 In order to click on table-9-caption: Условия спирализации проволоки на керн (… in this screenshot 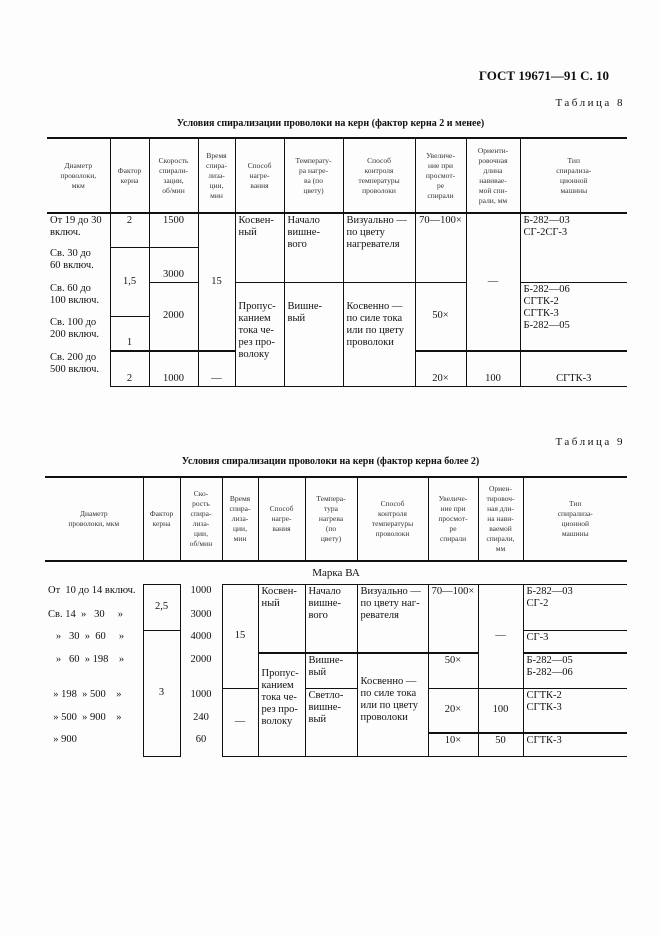, I will do `click(330, 461)`.